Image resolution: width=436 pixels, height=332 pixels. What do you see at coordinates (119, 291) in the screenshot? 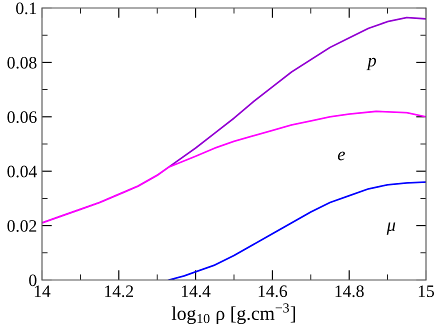
I see `x-tick-label: 14.2` at bounding box center [119, 291].